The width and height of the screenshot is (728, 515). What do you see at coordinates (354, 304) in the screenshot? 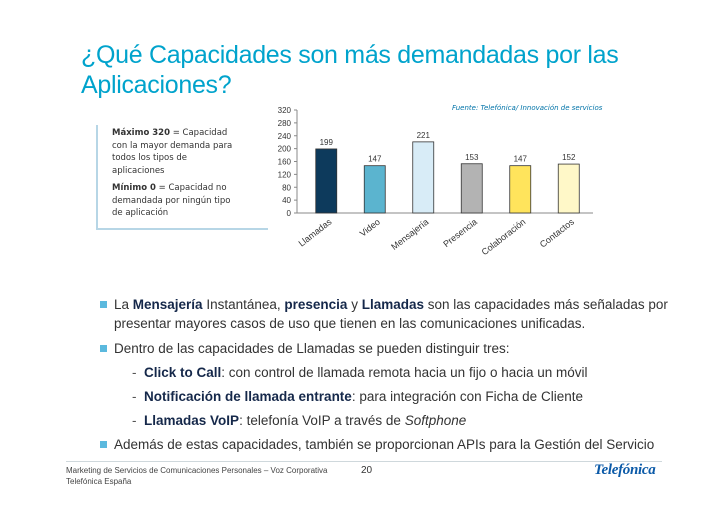
I see `bullet-1-text-e: y` at bounding box center [354, 304].